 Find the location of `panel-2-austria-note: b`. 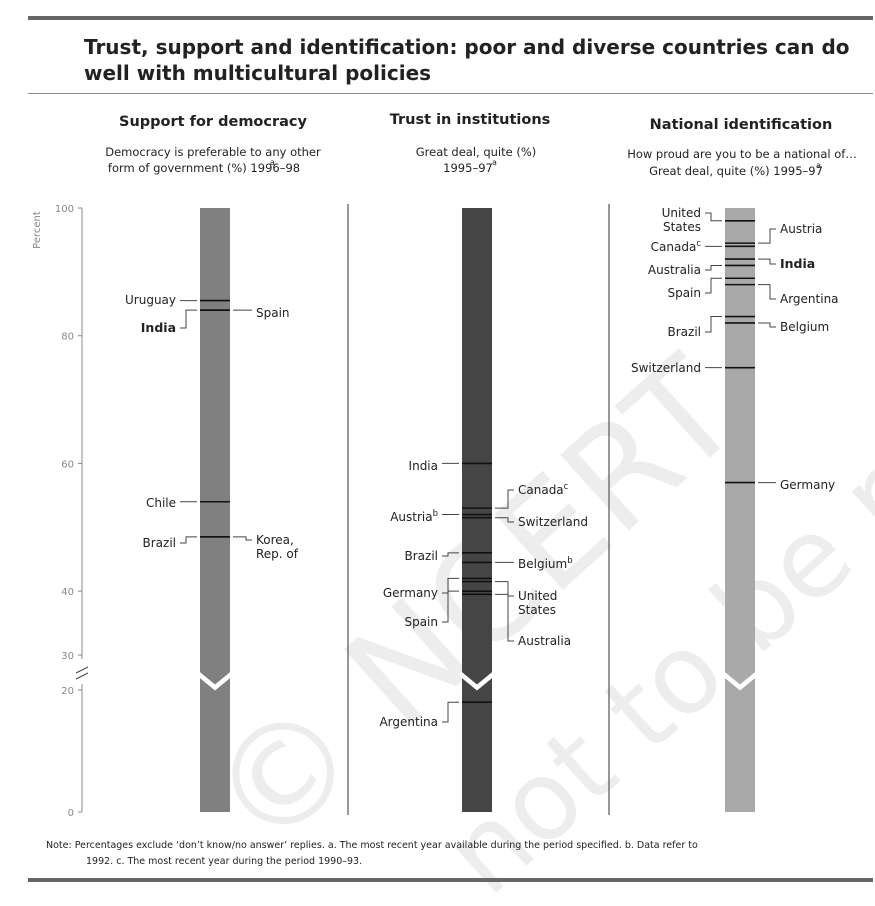

panel-2-austria-note: b is located at coordinates (435, 514).